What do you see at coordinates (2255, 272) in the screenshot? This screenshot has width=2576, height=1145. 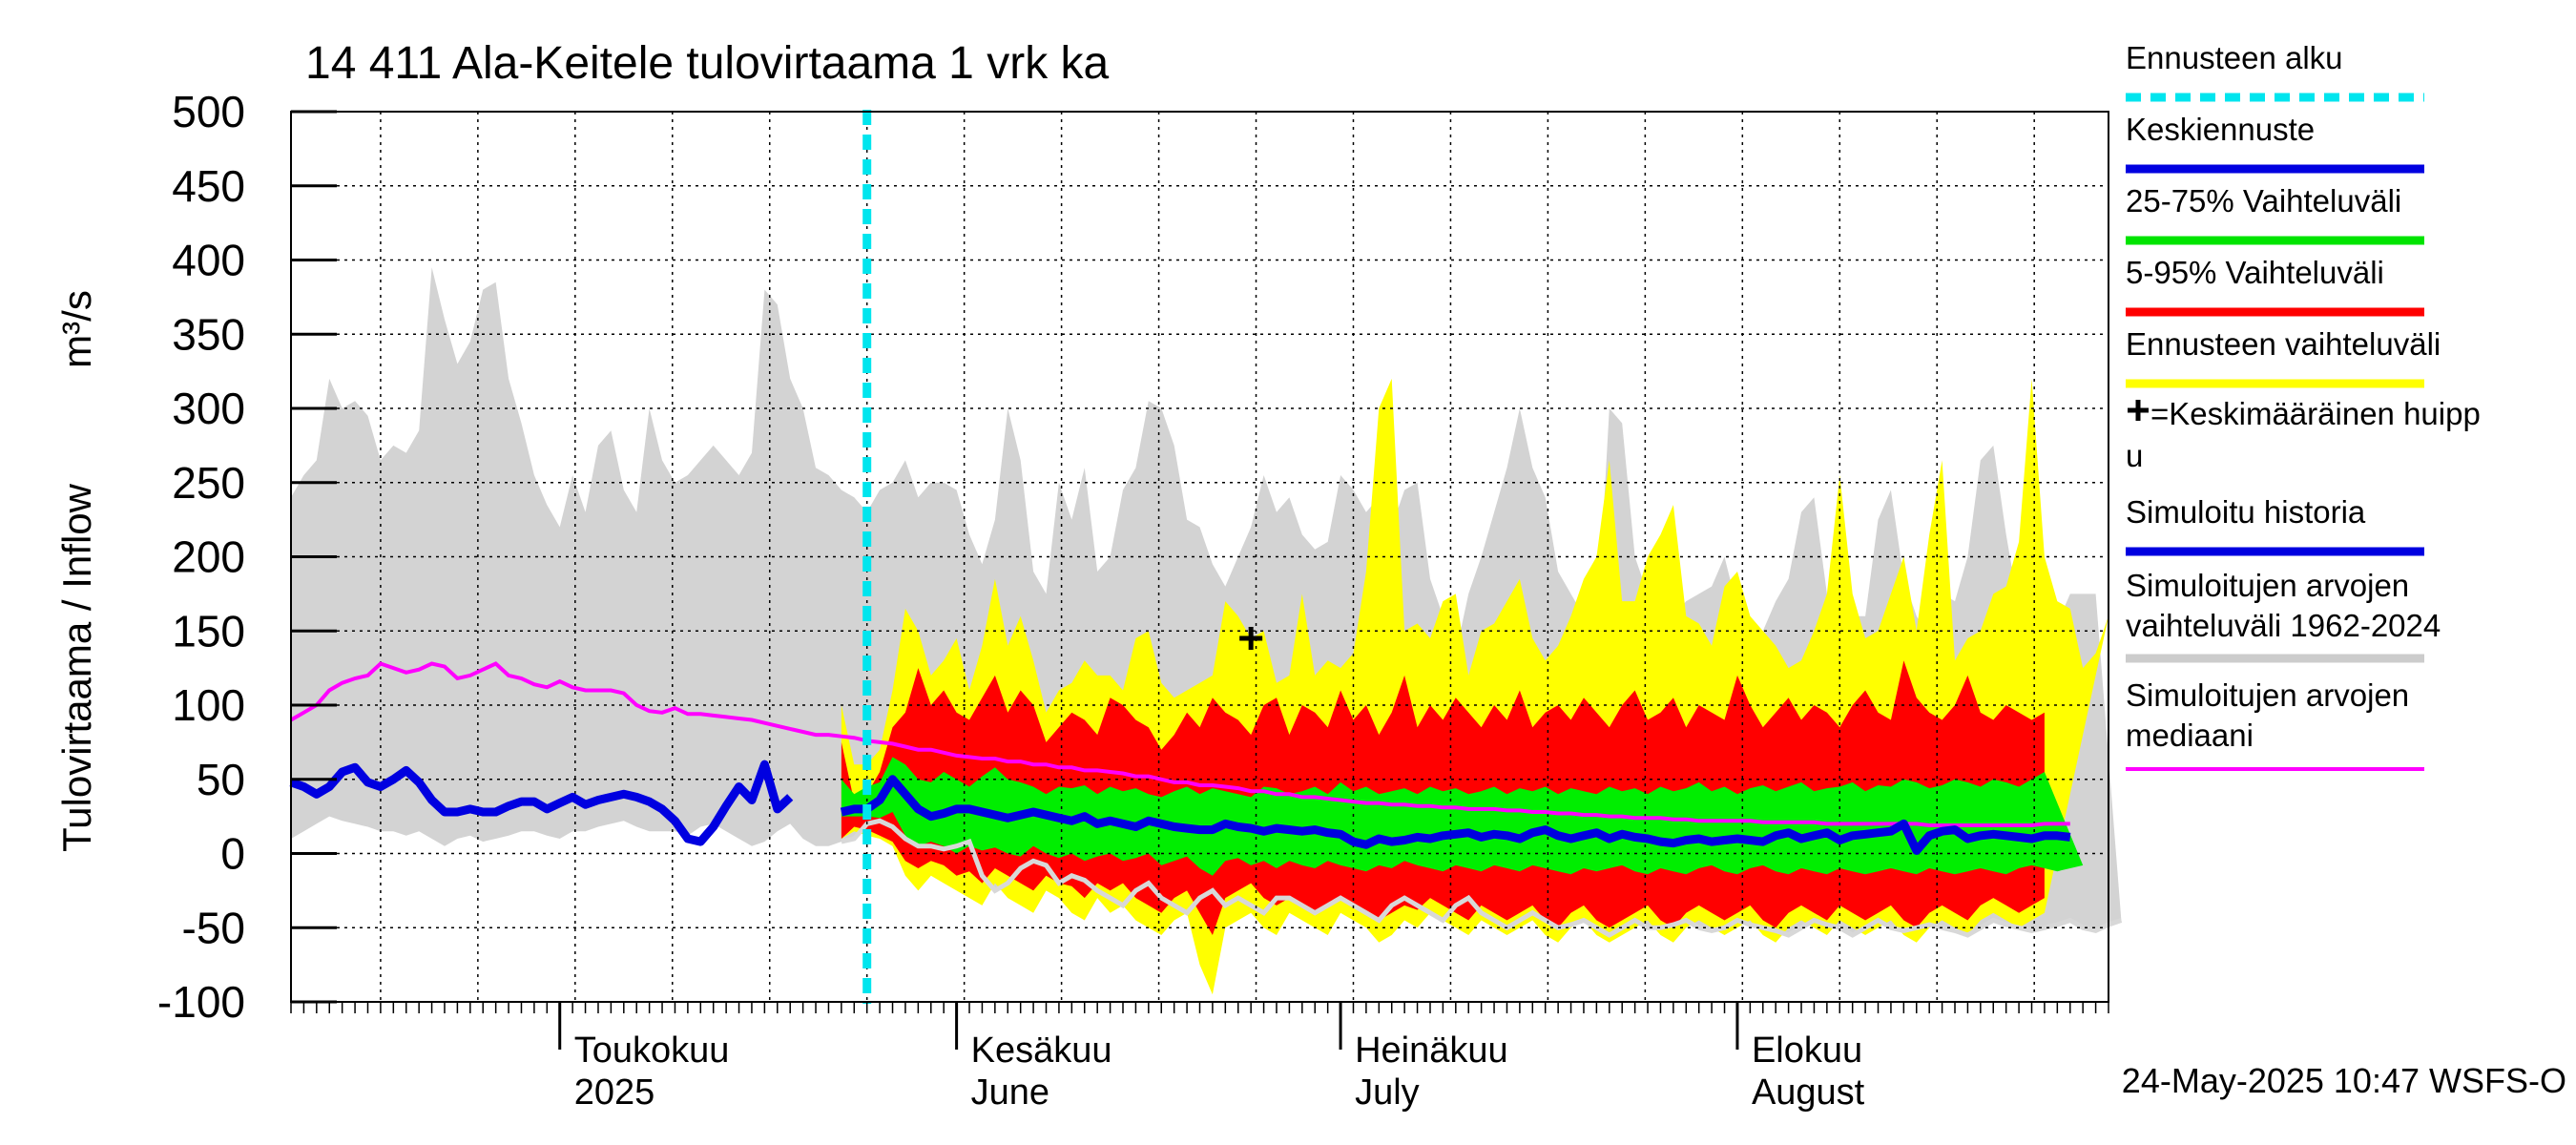 I see `legend-label: 5-95% Vaihteluväli` at bounding box center [2255, 272].